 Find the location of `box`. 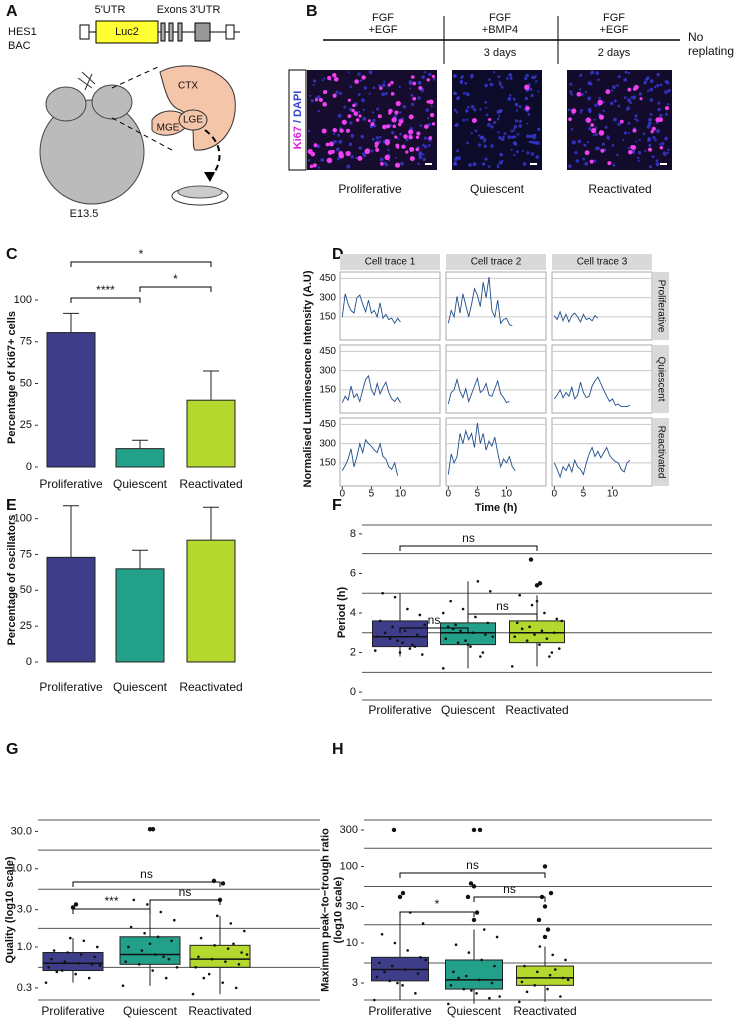

box is located at coordinates (474, 974).